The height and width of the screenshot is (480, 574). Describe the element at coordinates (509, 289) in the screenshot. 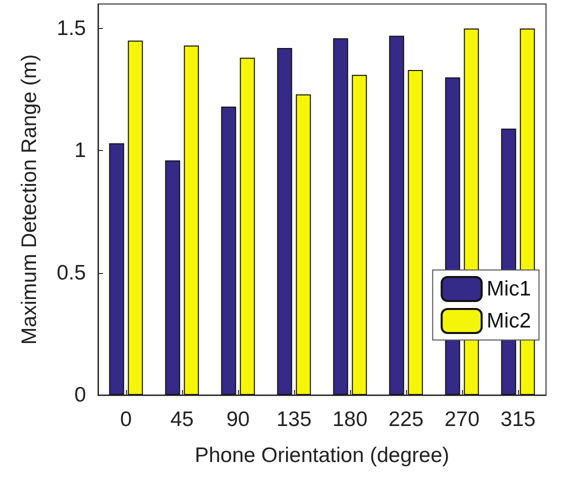

I see `legend-label: Mic1` at that location.